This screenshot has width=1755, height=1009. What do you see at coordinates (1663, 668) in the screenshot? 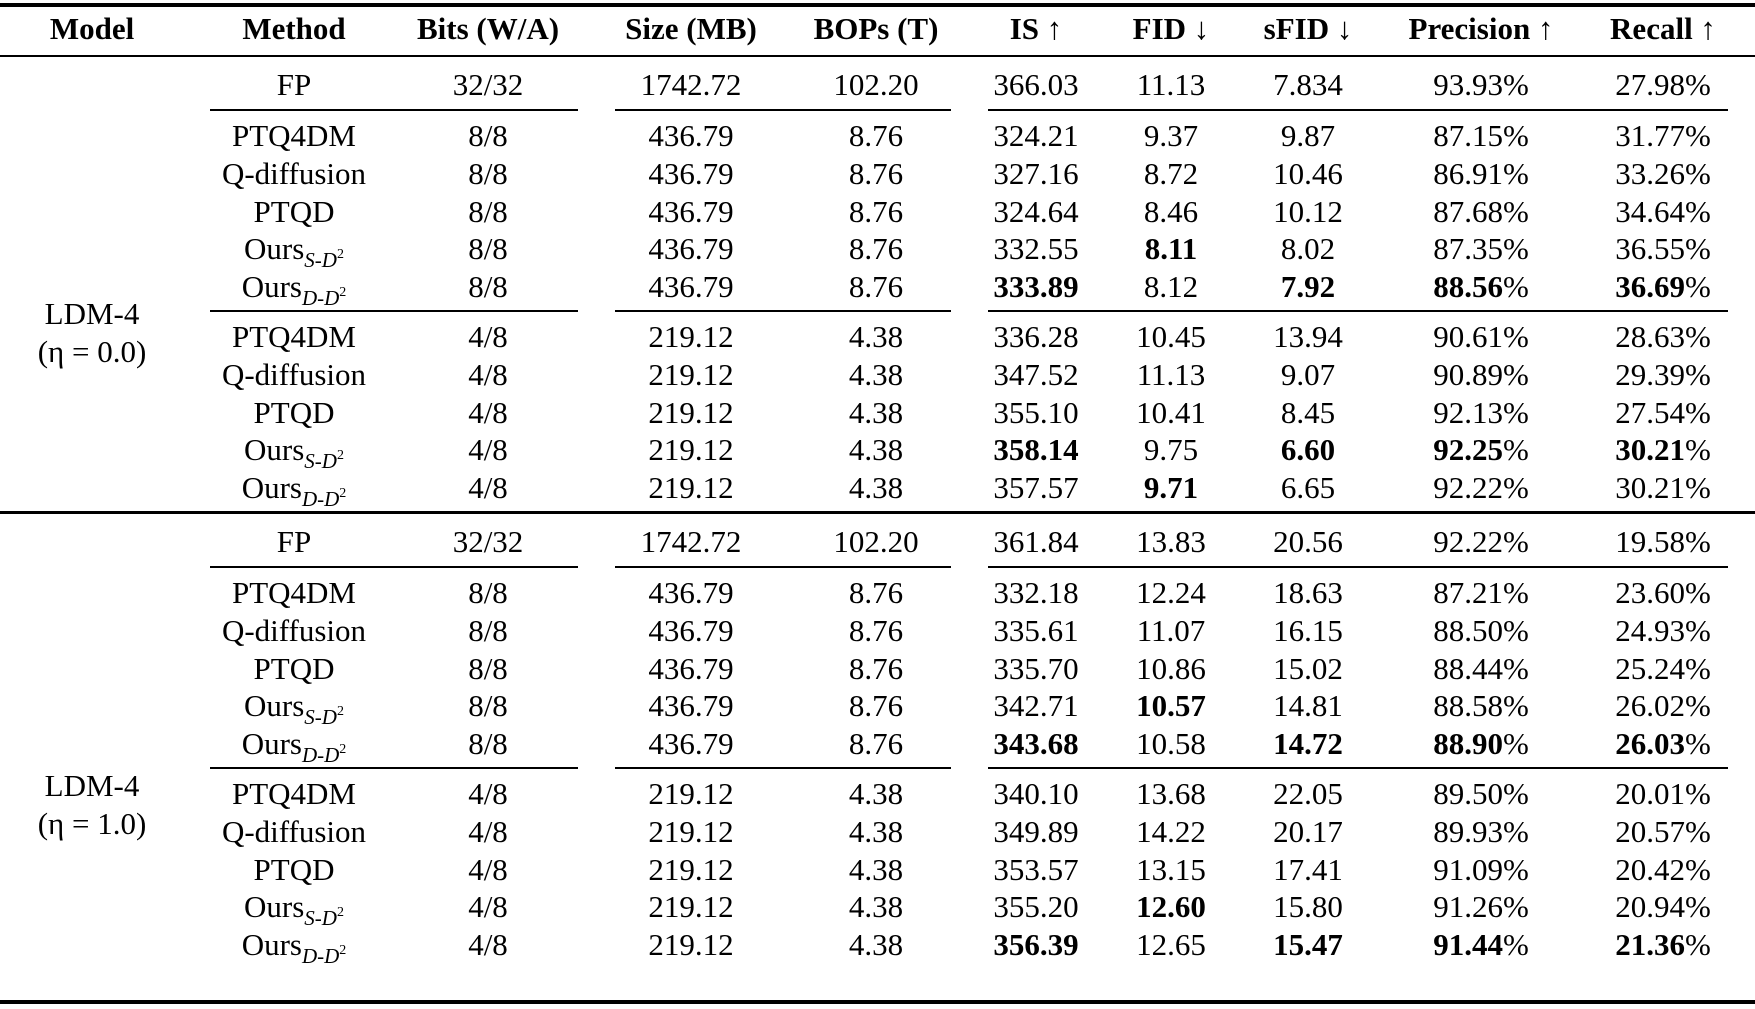
I see `recall-cell: 25.24%` at bounding box center [1663, 668].